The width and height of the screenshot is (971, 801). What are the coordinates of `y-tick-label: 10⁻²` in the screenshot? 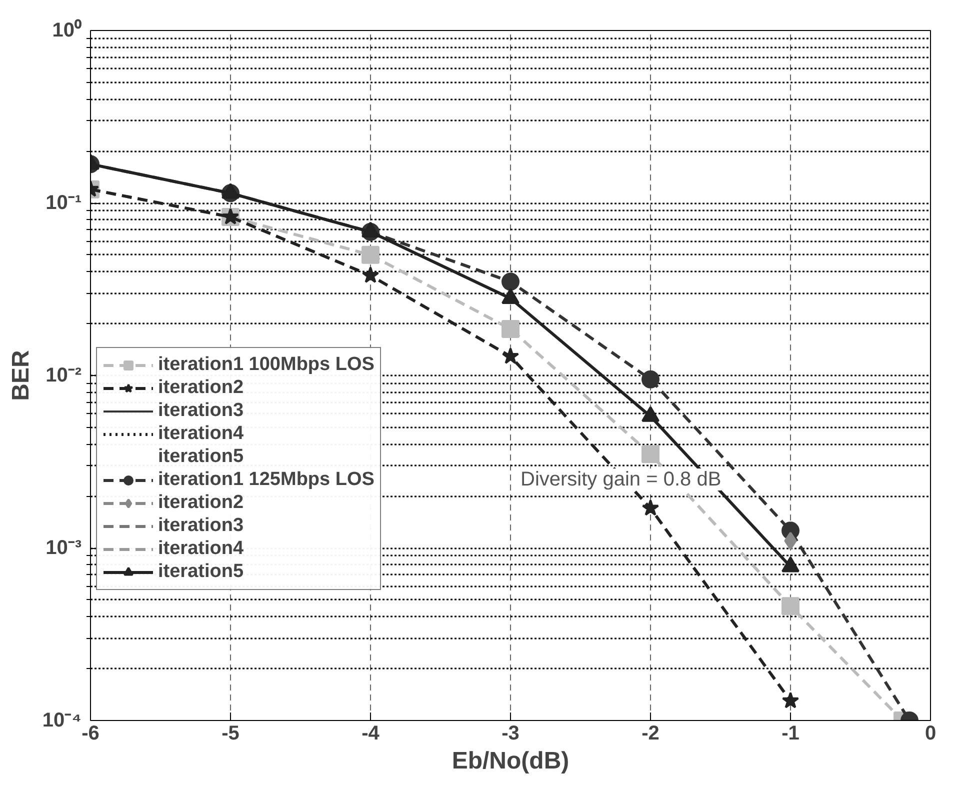 It's located at (64, 375).